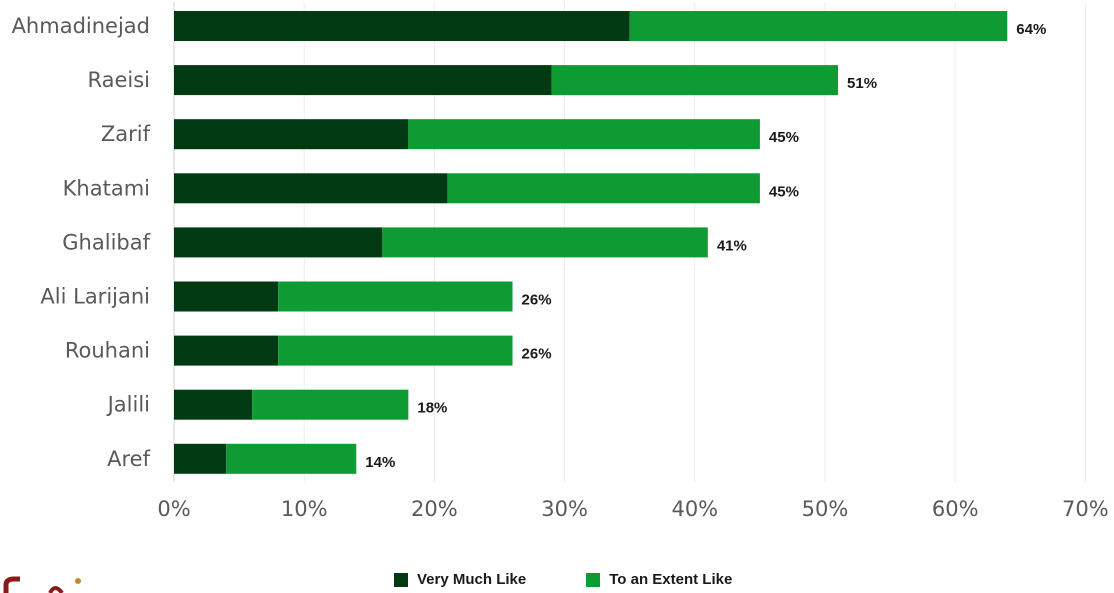 Image resolution: width=1114 pixels, height=593 pixels. Describe the element at coordinates (291, 458) in the screenshot. I see `bar-aref-to-an-extent-like` at that location.